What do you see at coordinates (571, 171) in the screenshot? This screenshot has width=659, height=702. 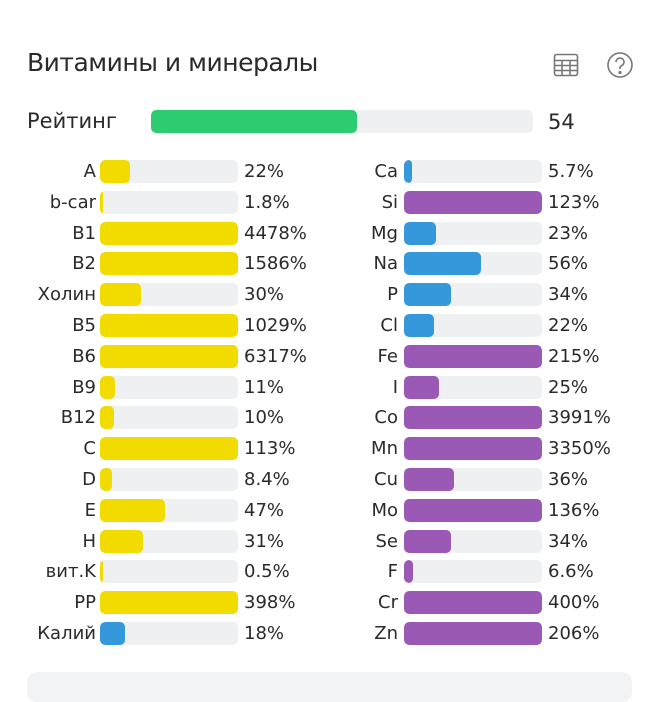 I see `nutrient-value: 5.7%` at bounding box center [571, 171].